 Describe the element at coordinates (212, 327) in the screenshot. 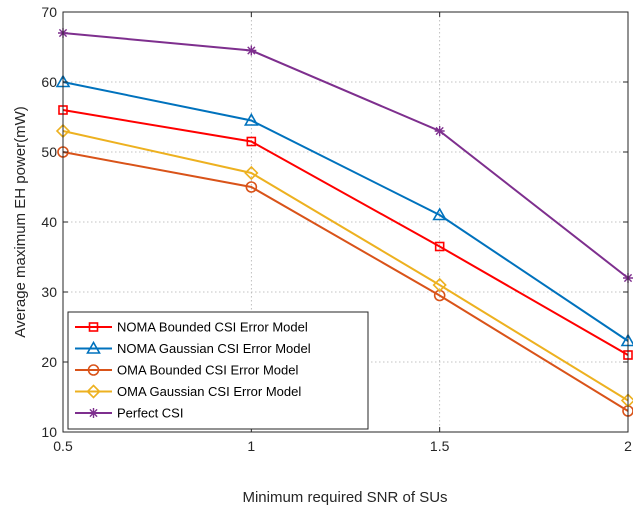

I see `legend-label: NOMA Bounded CSI Error Model` at that location.